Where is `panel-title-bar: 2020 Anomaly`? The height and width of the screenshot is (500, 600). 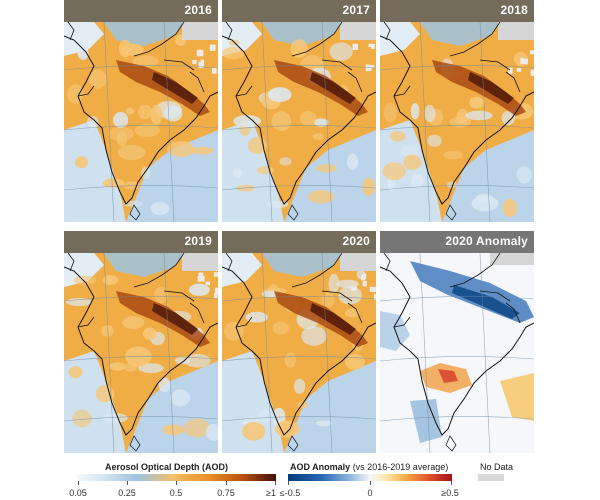
panel-title-bar: 2020 Anomaly is located at coordinates (457, 242).